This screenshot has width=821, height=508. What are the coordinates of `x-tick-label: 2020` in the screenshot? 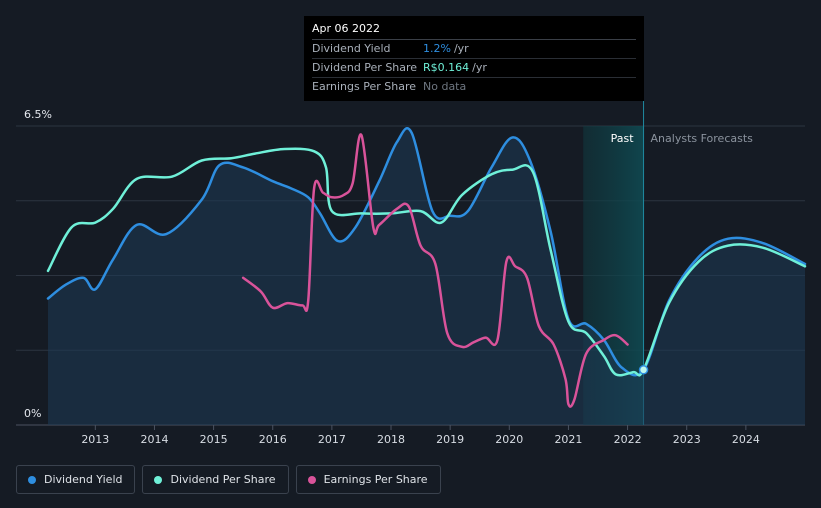 It's located at (509, 439).